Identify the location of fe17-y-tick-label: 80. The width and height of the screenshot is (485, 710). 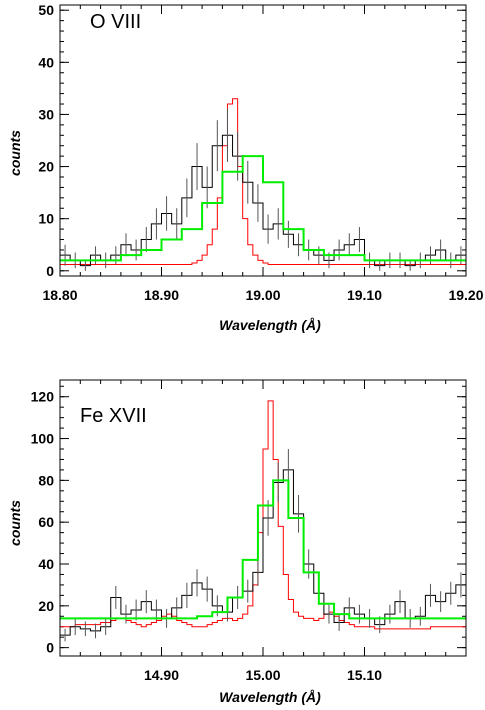
(46, 480).